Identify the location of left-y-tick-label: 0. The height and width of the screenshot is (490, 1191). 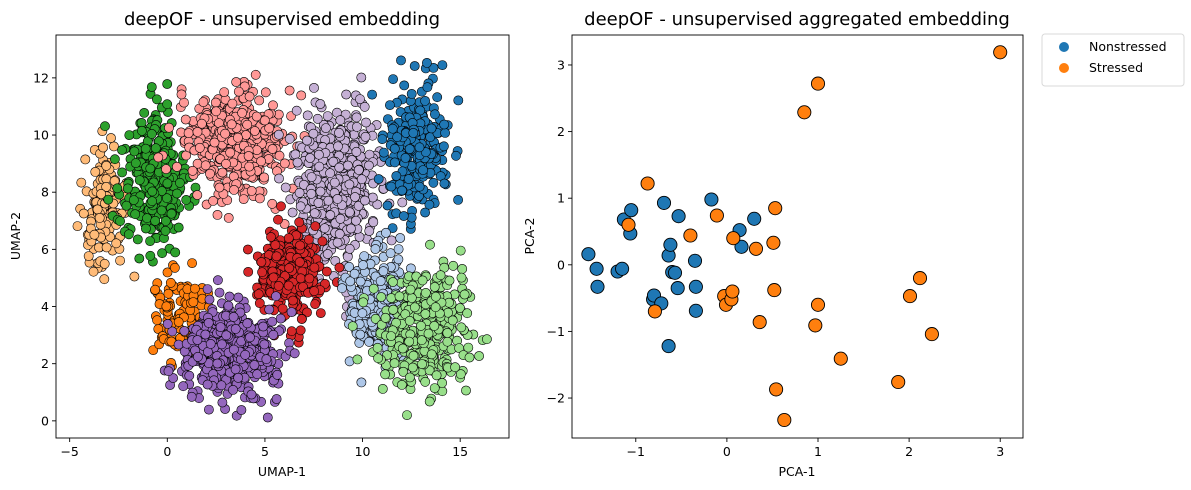
(45, 420).